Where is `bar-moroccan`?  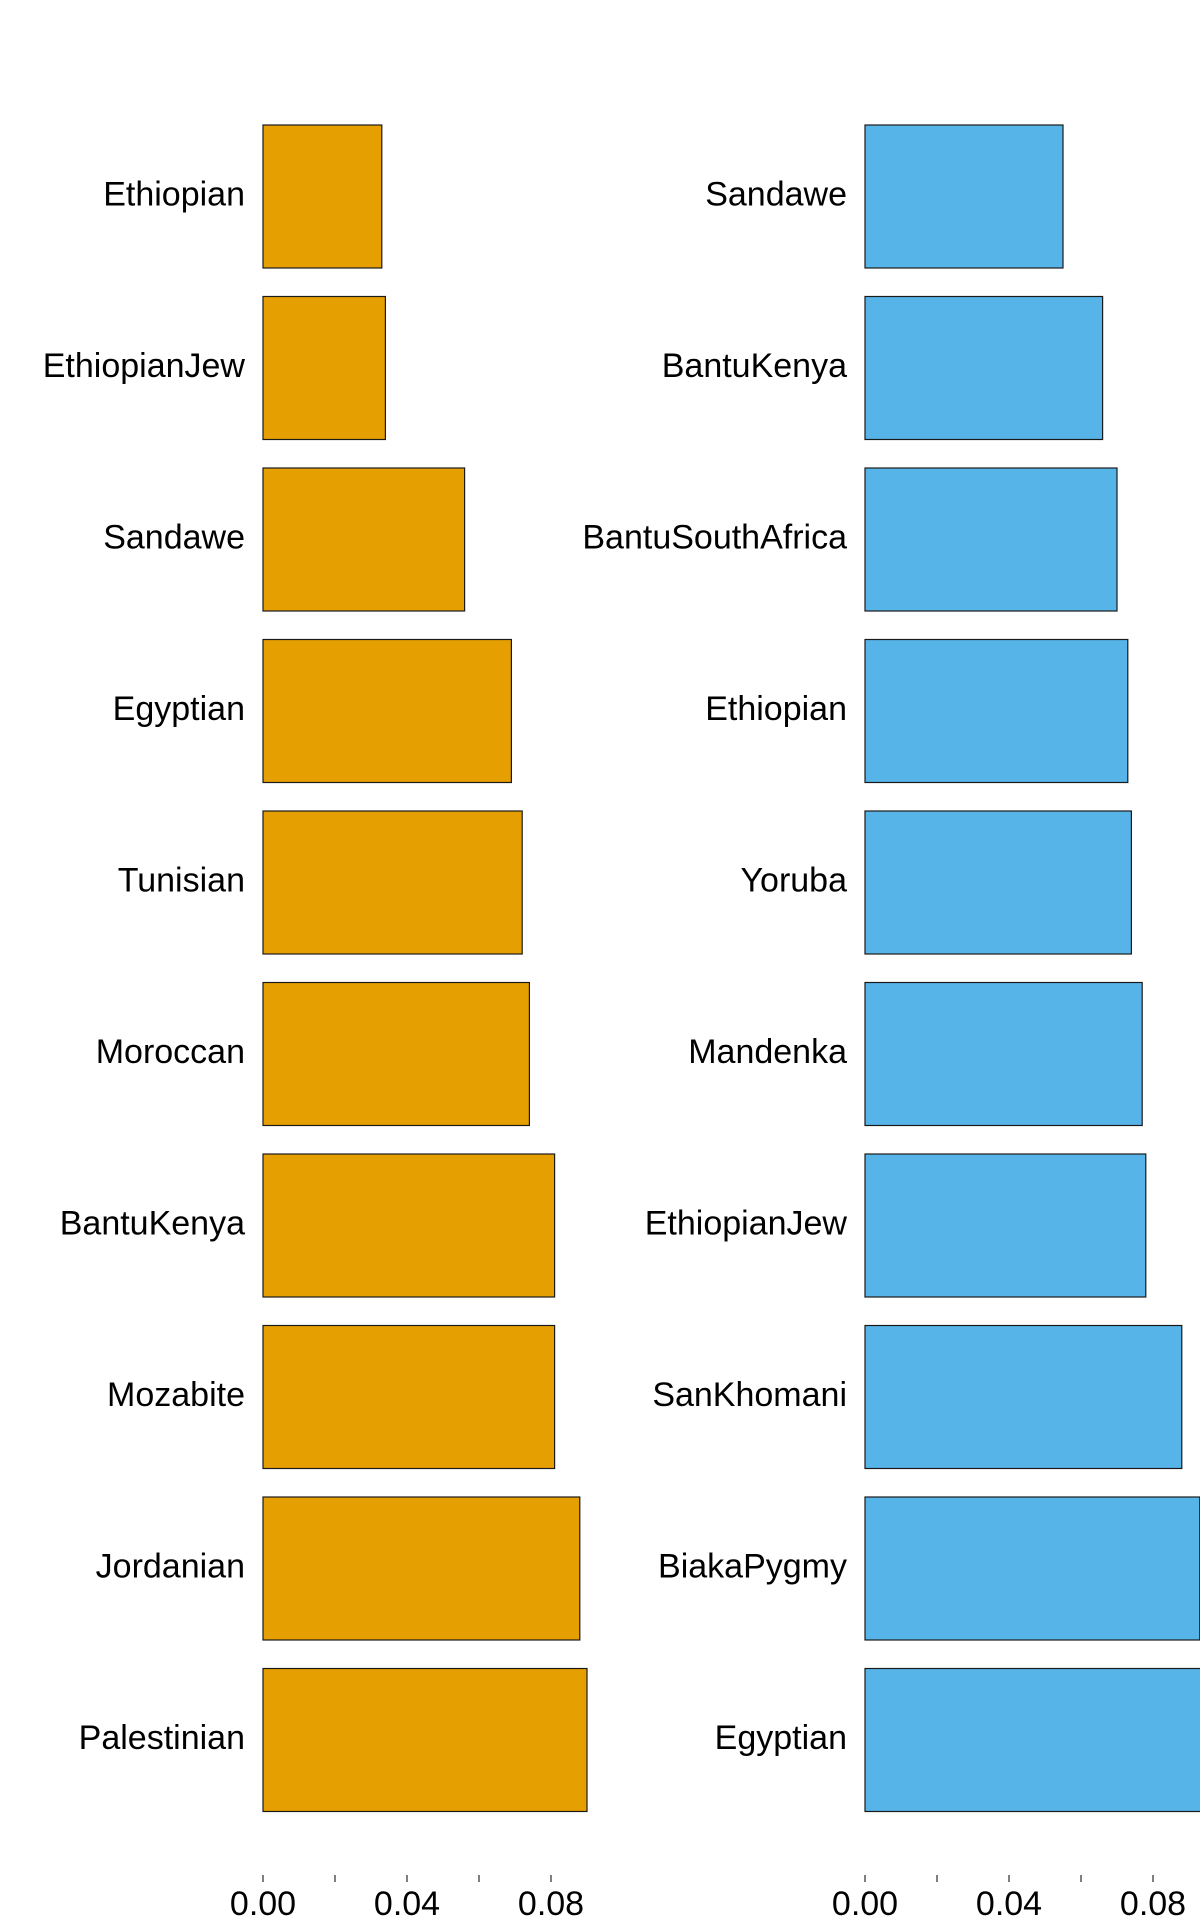
bar-moroccan is located at coordinates (396, 1054).